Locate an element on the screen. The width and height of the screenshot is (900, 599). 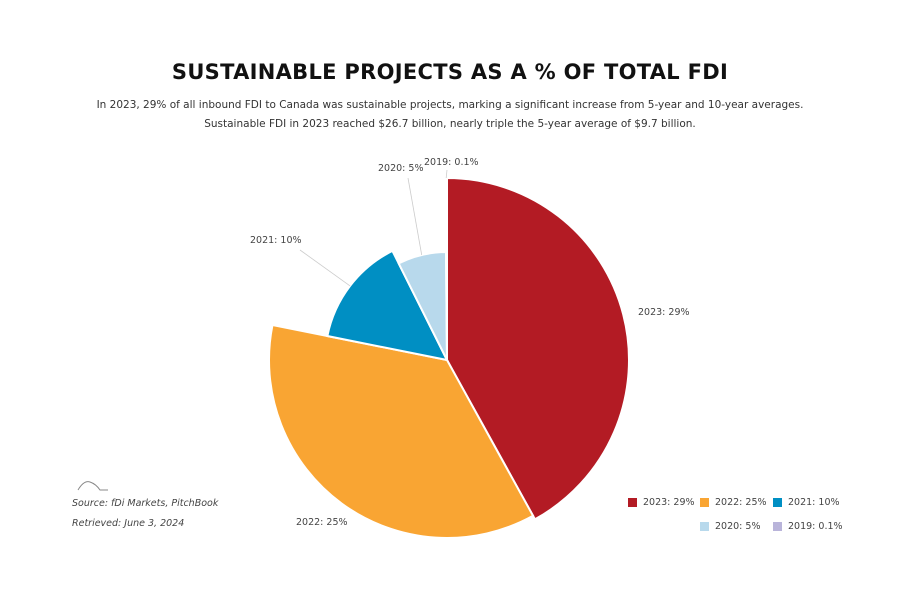
legend-item-2020: 2020: 5% is located at coordinates (730, 526).